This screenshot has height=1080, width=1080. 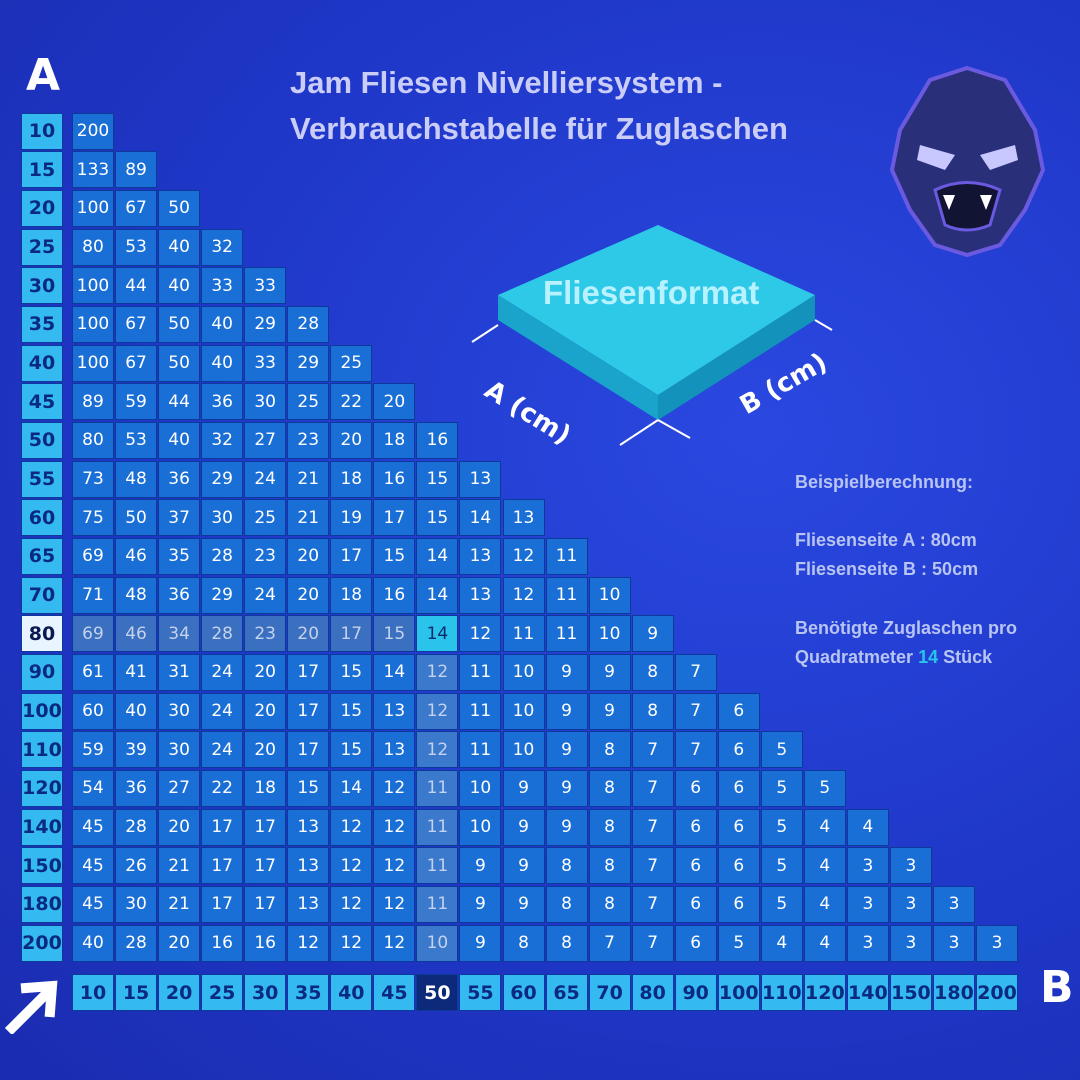 I want to click on table-cell: 75, so click(x=93, y=518).